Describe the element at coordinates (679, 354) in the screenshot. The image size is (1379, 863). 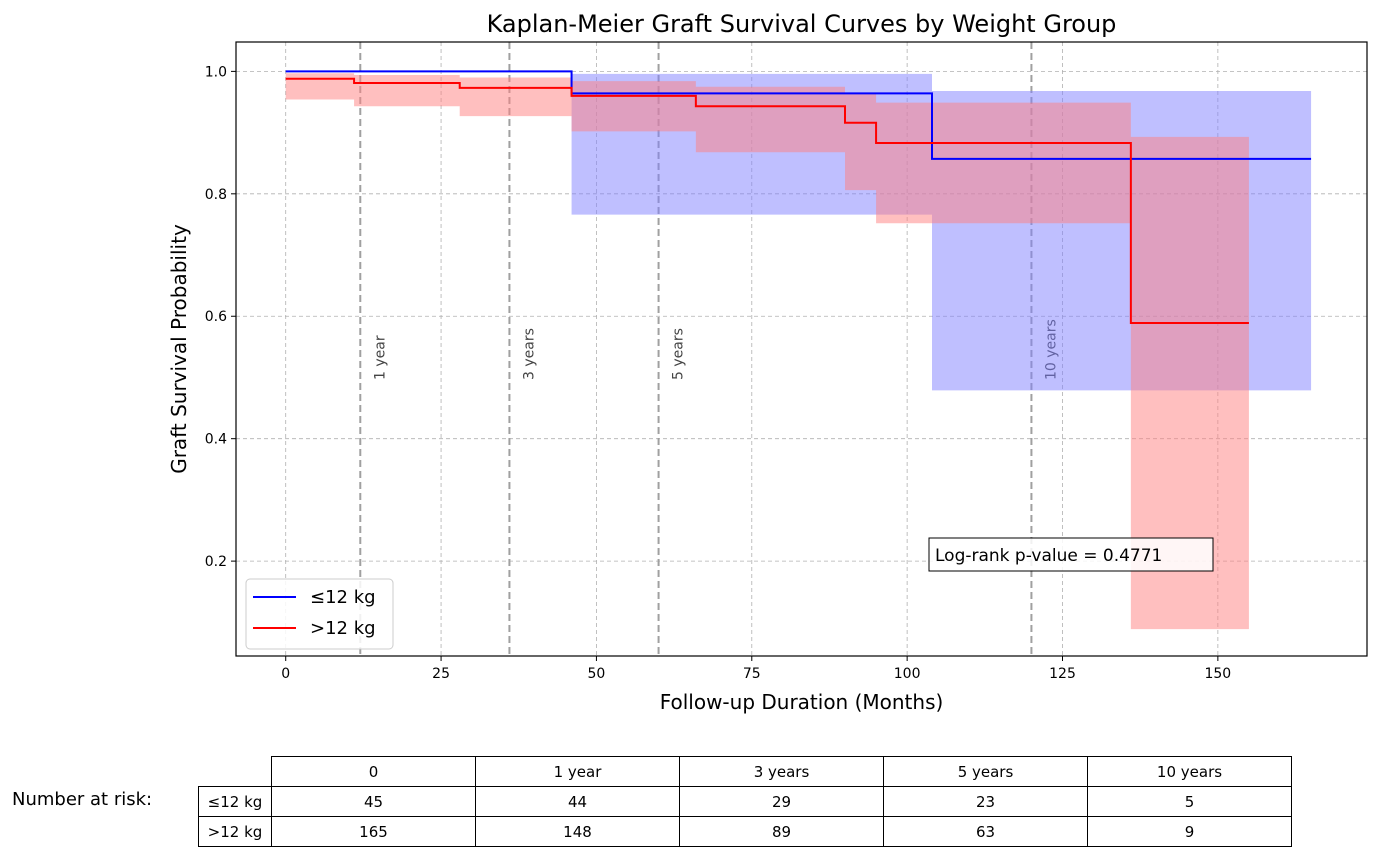
I see `reference-line-label: 5 years` at that location.